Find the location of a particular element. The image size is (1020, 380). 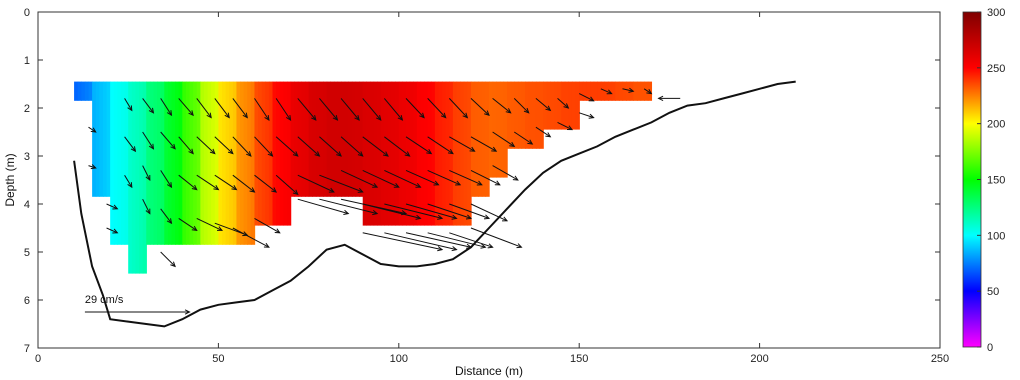

reference-vector-group: 29 cm/s is located at coordinates (137, 304).